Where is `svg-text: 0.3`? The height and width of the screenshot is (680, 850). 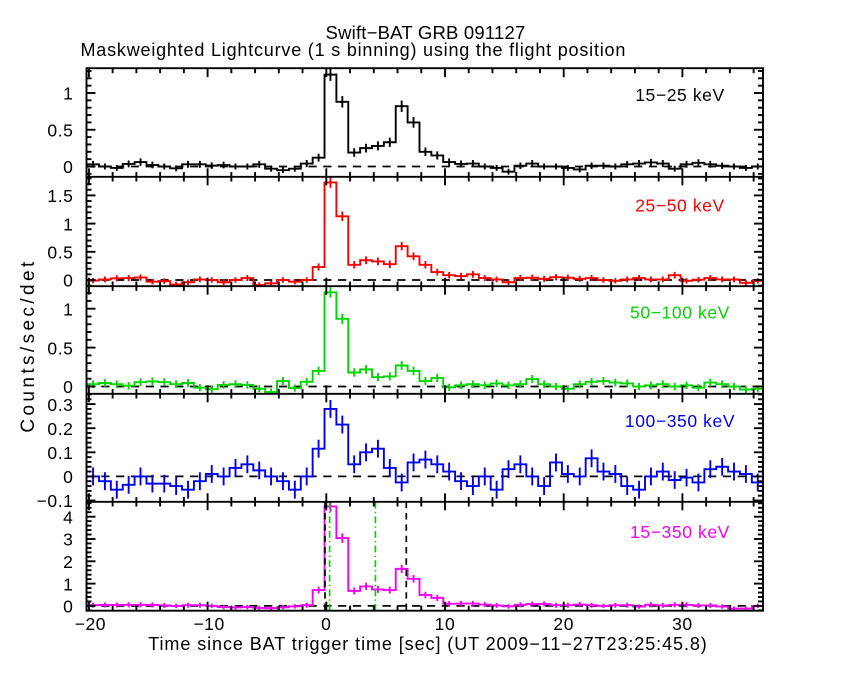 svg-text: 0.3 is located at coordinates (60, 405).